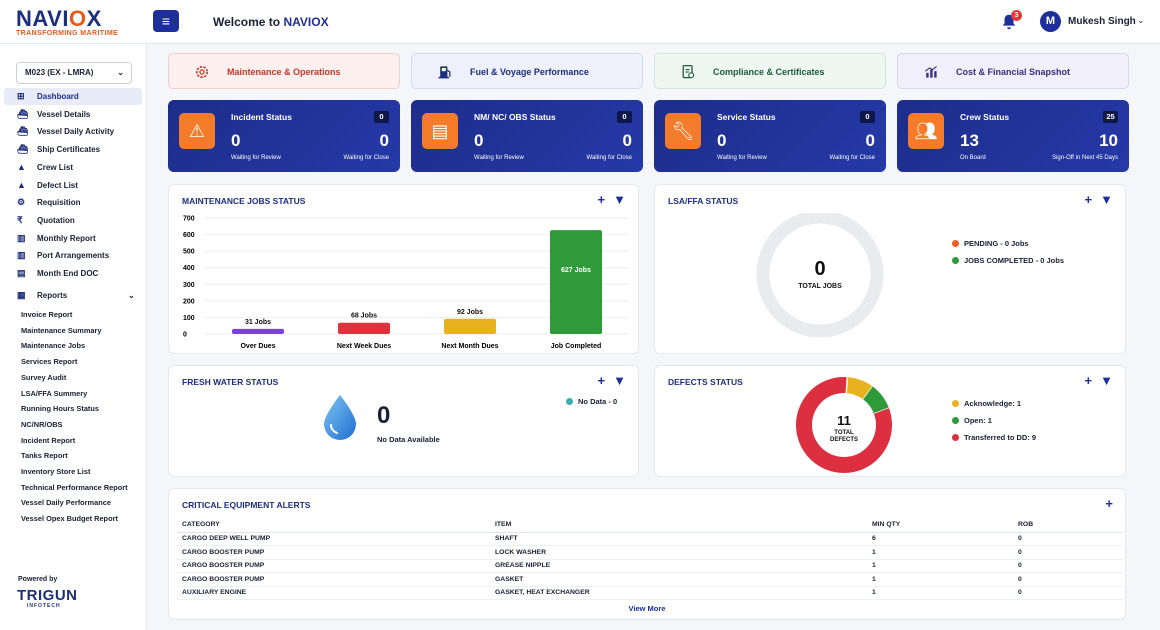 Image resolution: width=1160 pixels, height=630 pixels. I want to click on chart-icon: ▥, so click(21, 237).